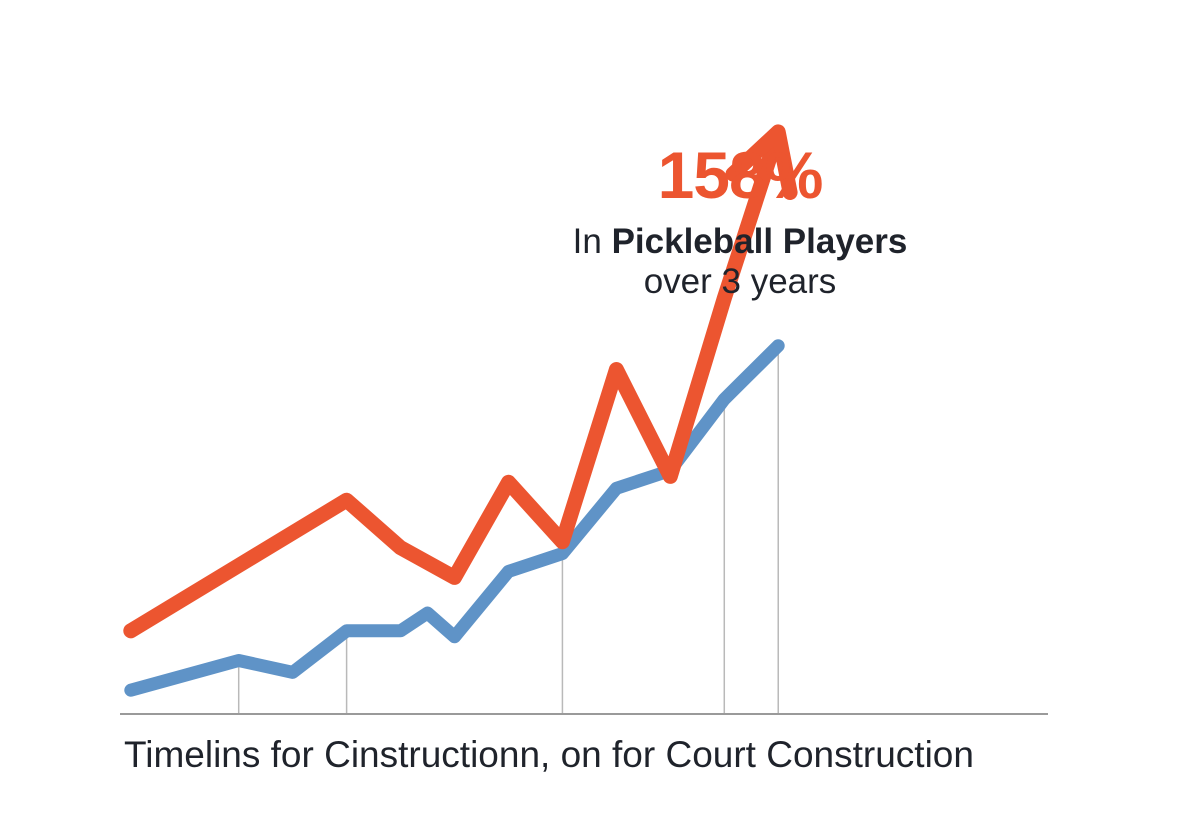 This screenshot has height=840, width=1200. What do you see at coordinates (740, 175) in the screenshot?
I see `headline-percent: 158%` at bounding box center [740, 175].